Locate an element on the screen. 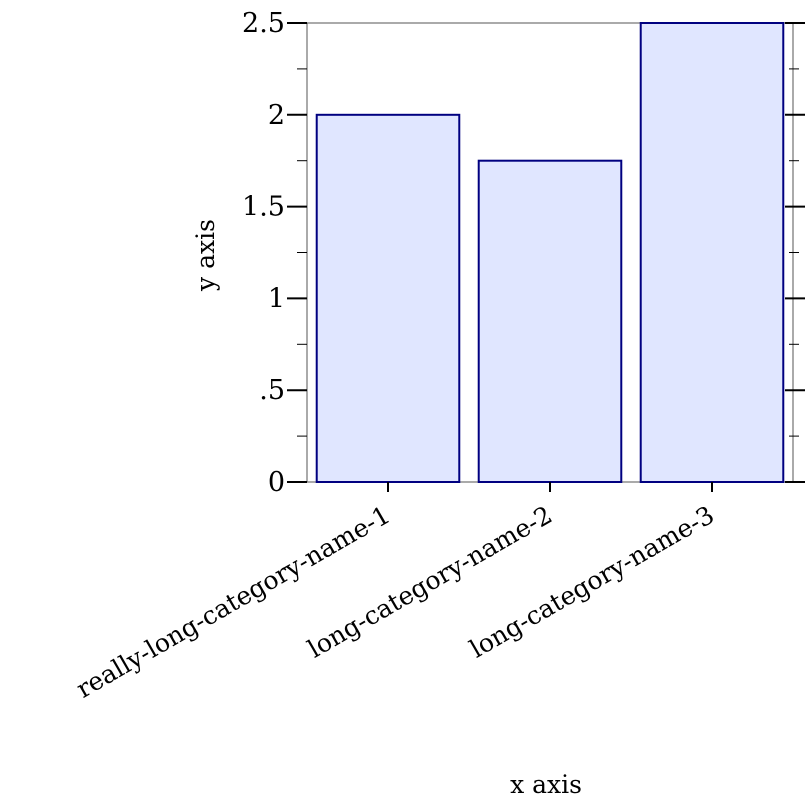 This screenshot has width=812, height=812. y-tick-label: 1 is located at coordinates (276, 298).